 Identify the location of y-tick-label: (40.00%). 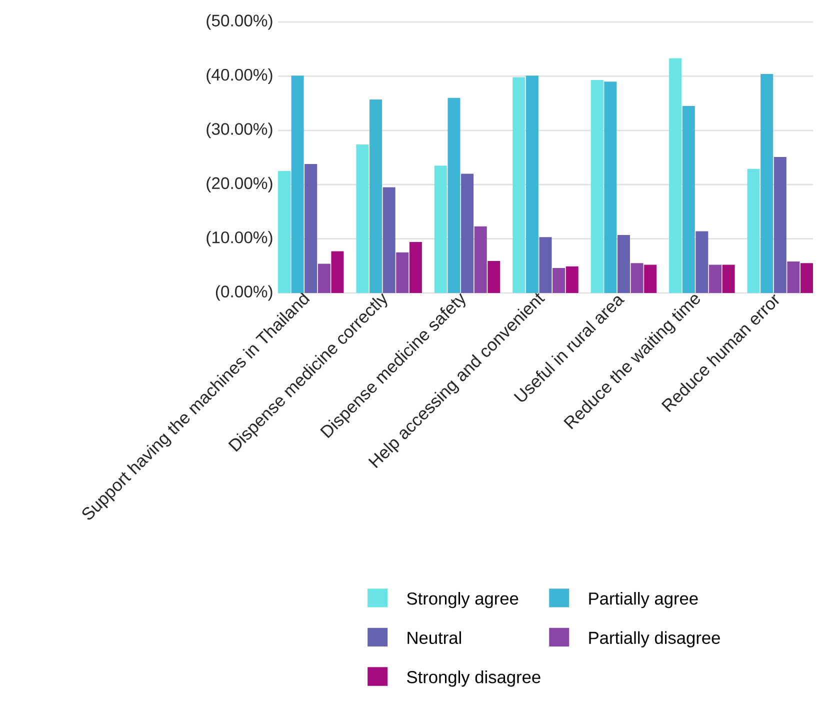
(239, 76).